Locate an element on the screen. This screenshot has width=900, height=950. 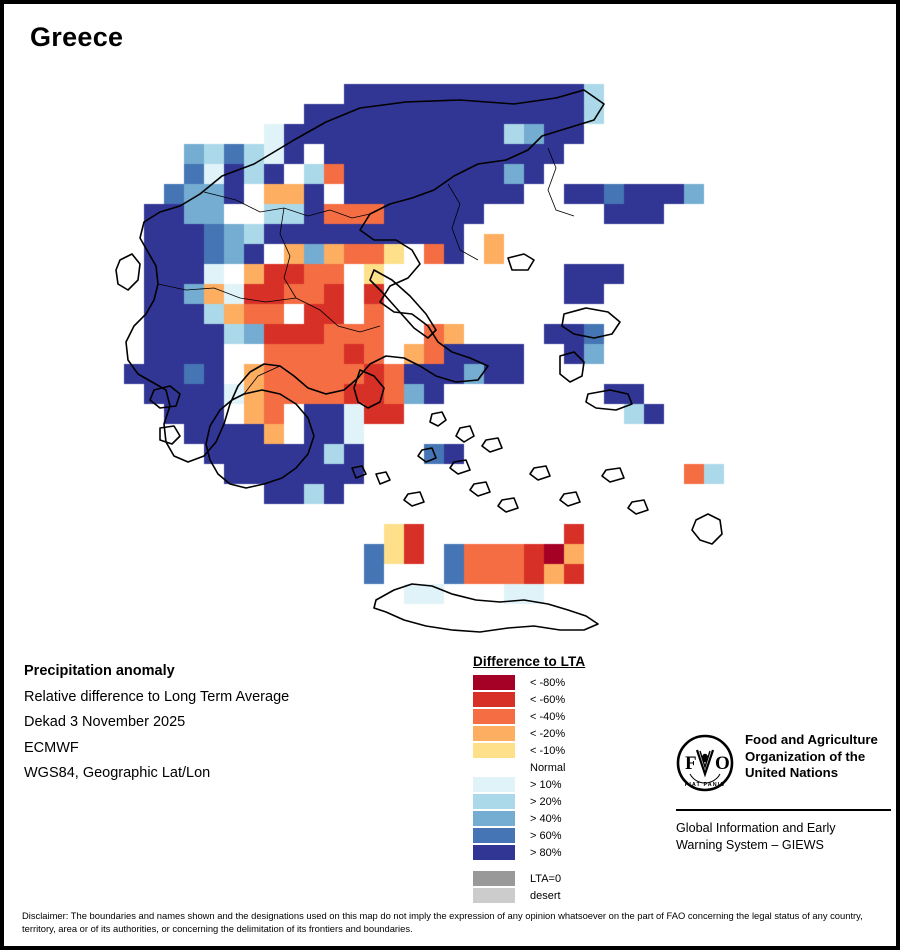
fao-divider is located at coordinates (783, 810).